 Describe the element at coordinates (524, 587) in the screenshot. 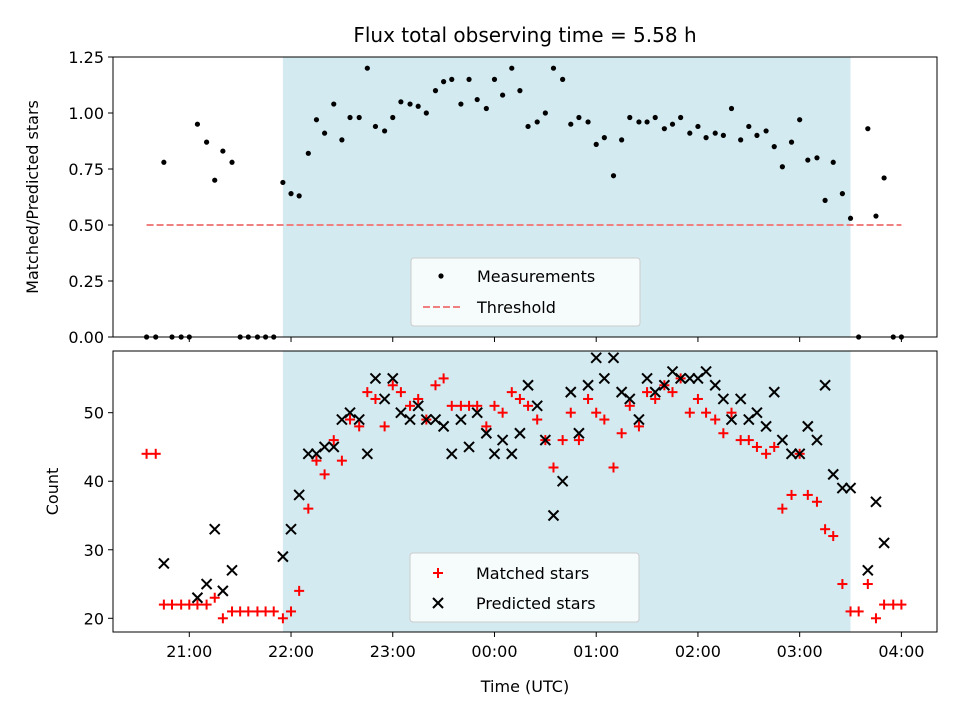

I see `legend: Matched stars Predicted stars` at that location.